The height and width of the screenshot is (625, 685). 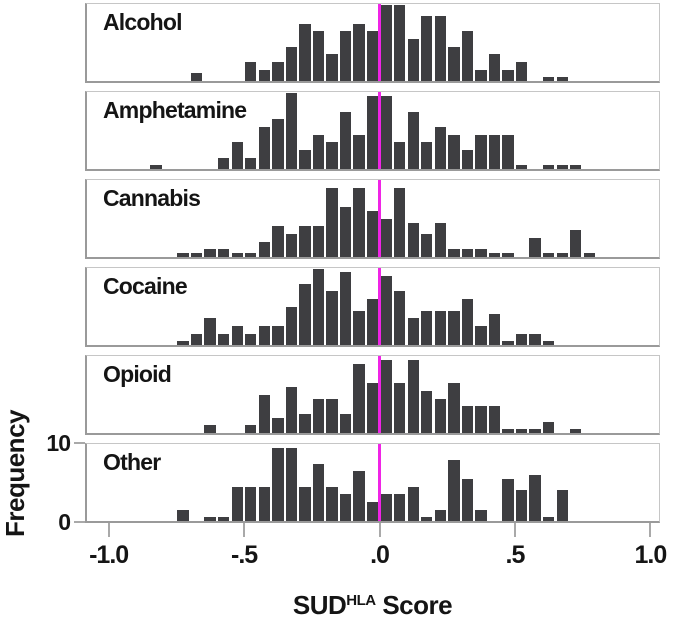 What do you see at coordinates (372, 605) in the screenshot?
I see `x-axis-title: SUDHLA Score` at bounding box center [372, 605].